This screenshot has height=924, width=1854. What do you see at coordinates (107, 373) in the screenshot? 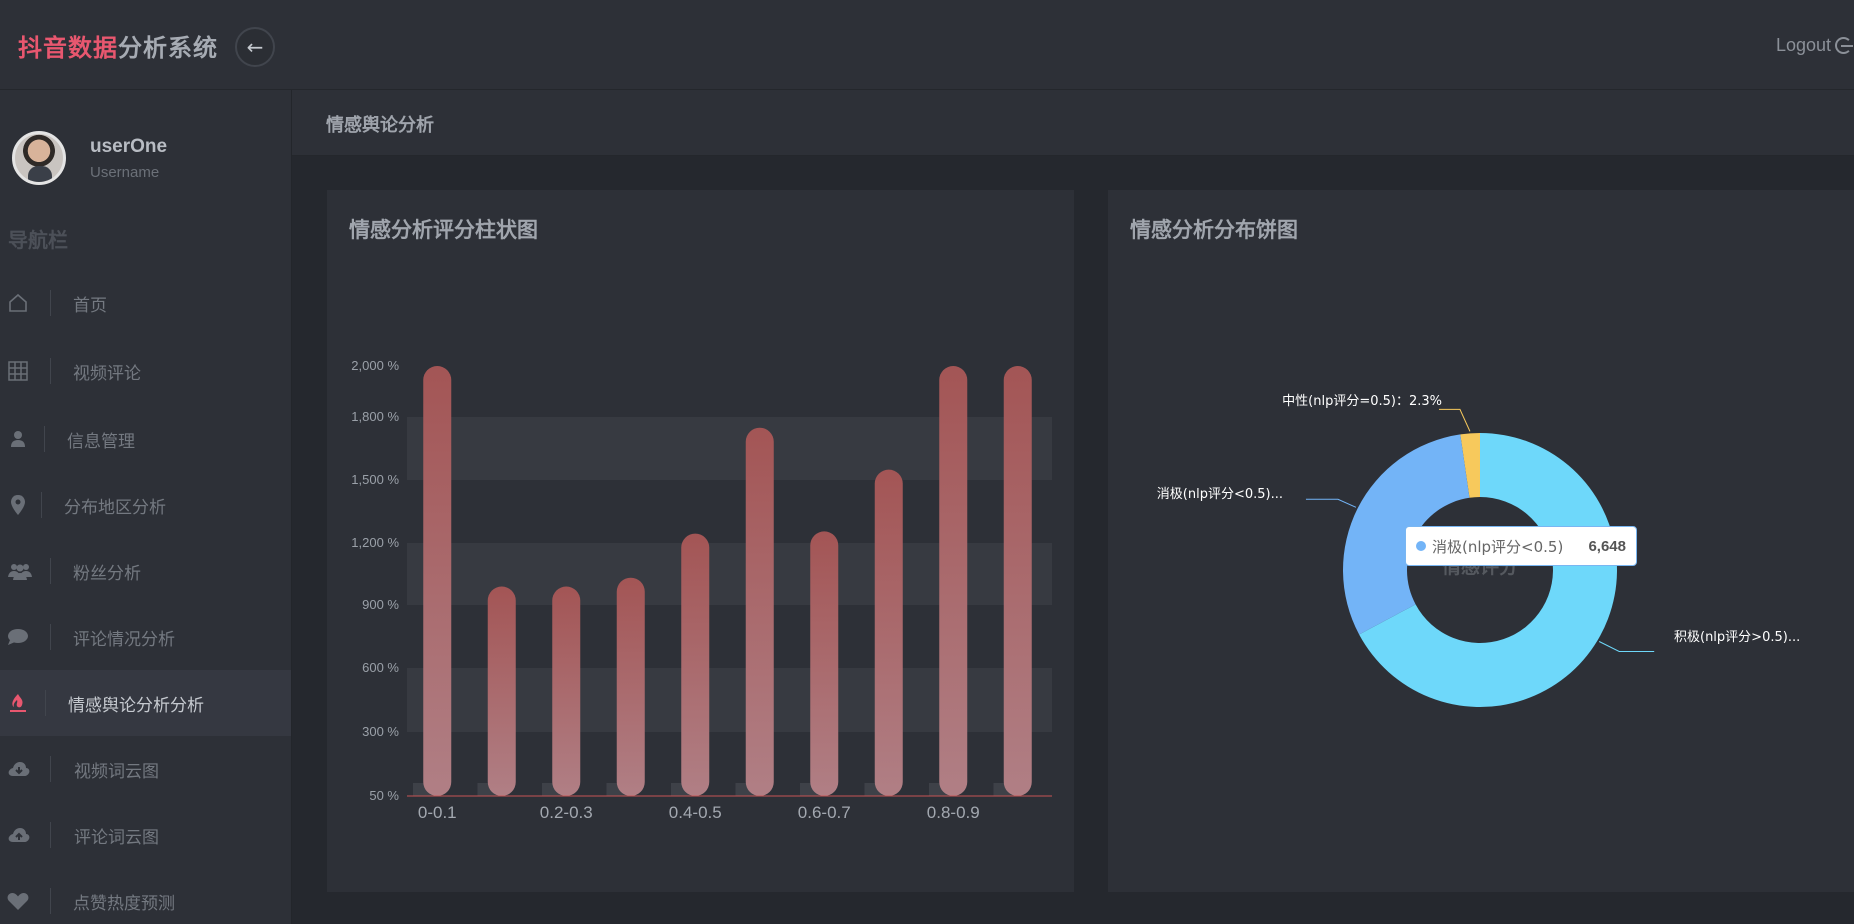
I see `sidebar-item-label: 视频评论` at bounding box center [107, 373].